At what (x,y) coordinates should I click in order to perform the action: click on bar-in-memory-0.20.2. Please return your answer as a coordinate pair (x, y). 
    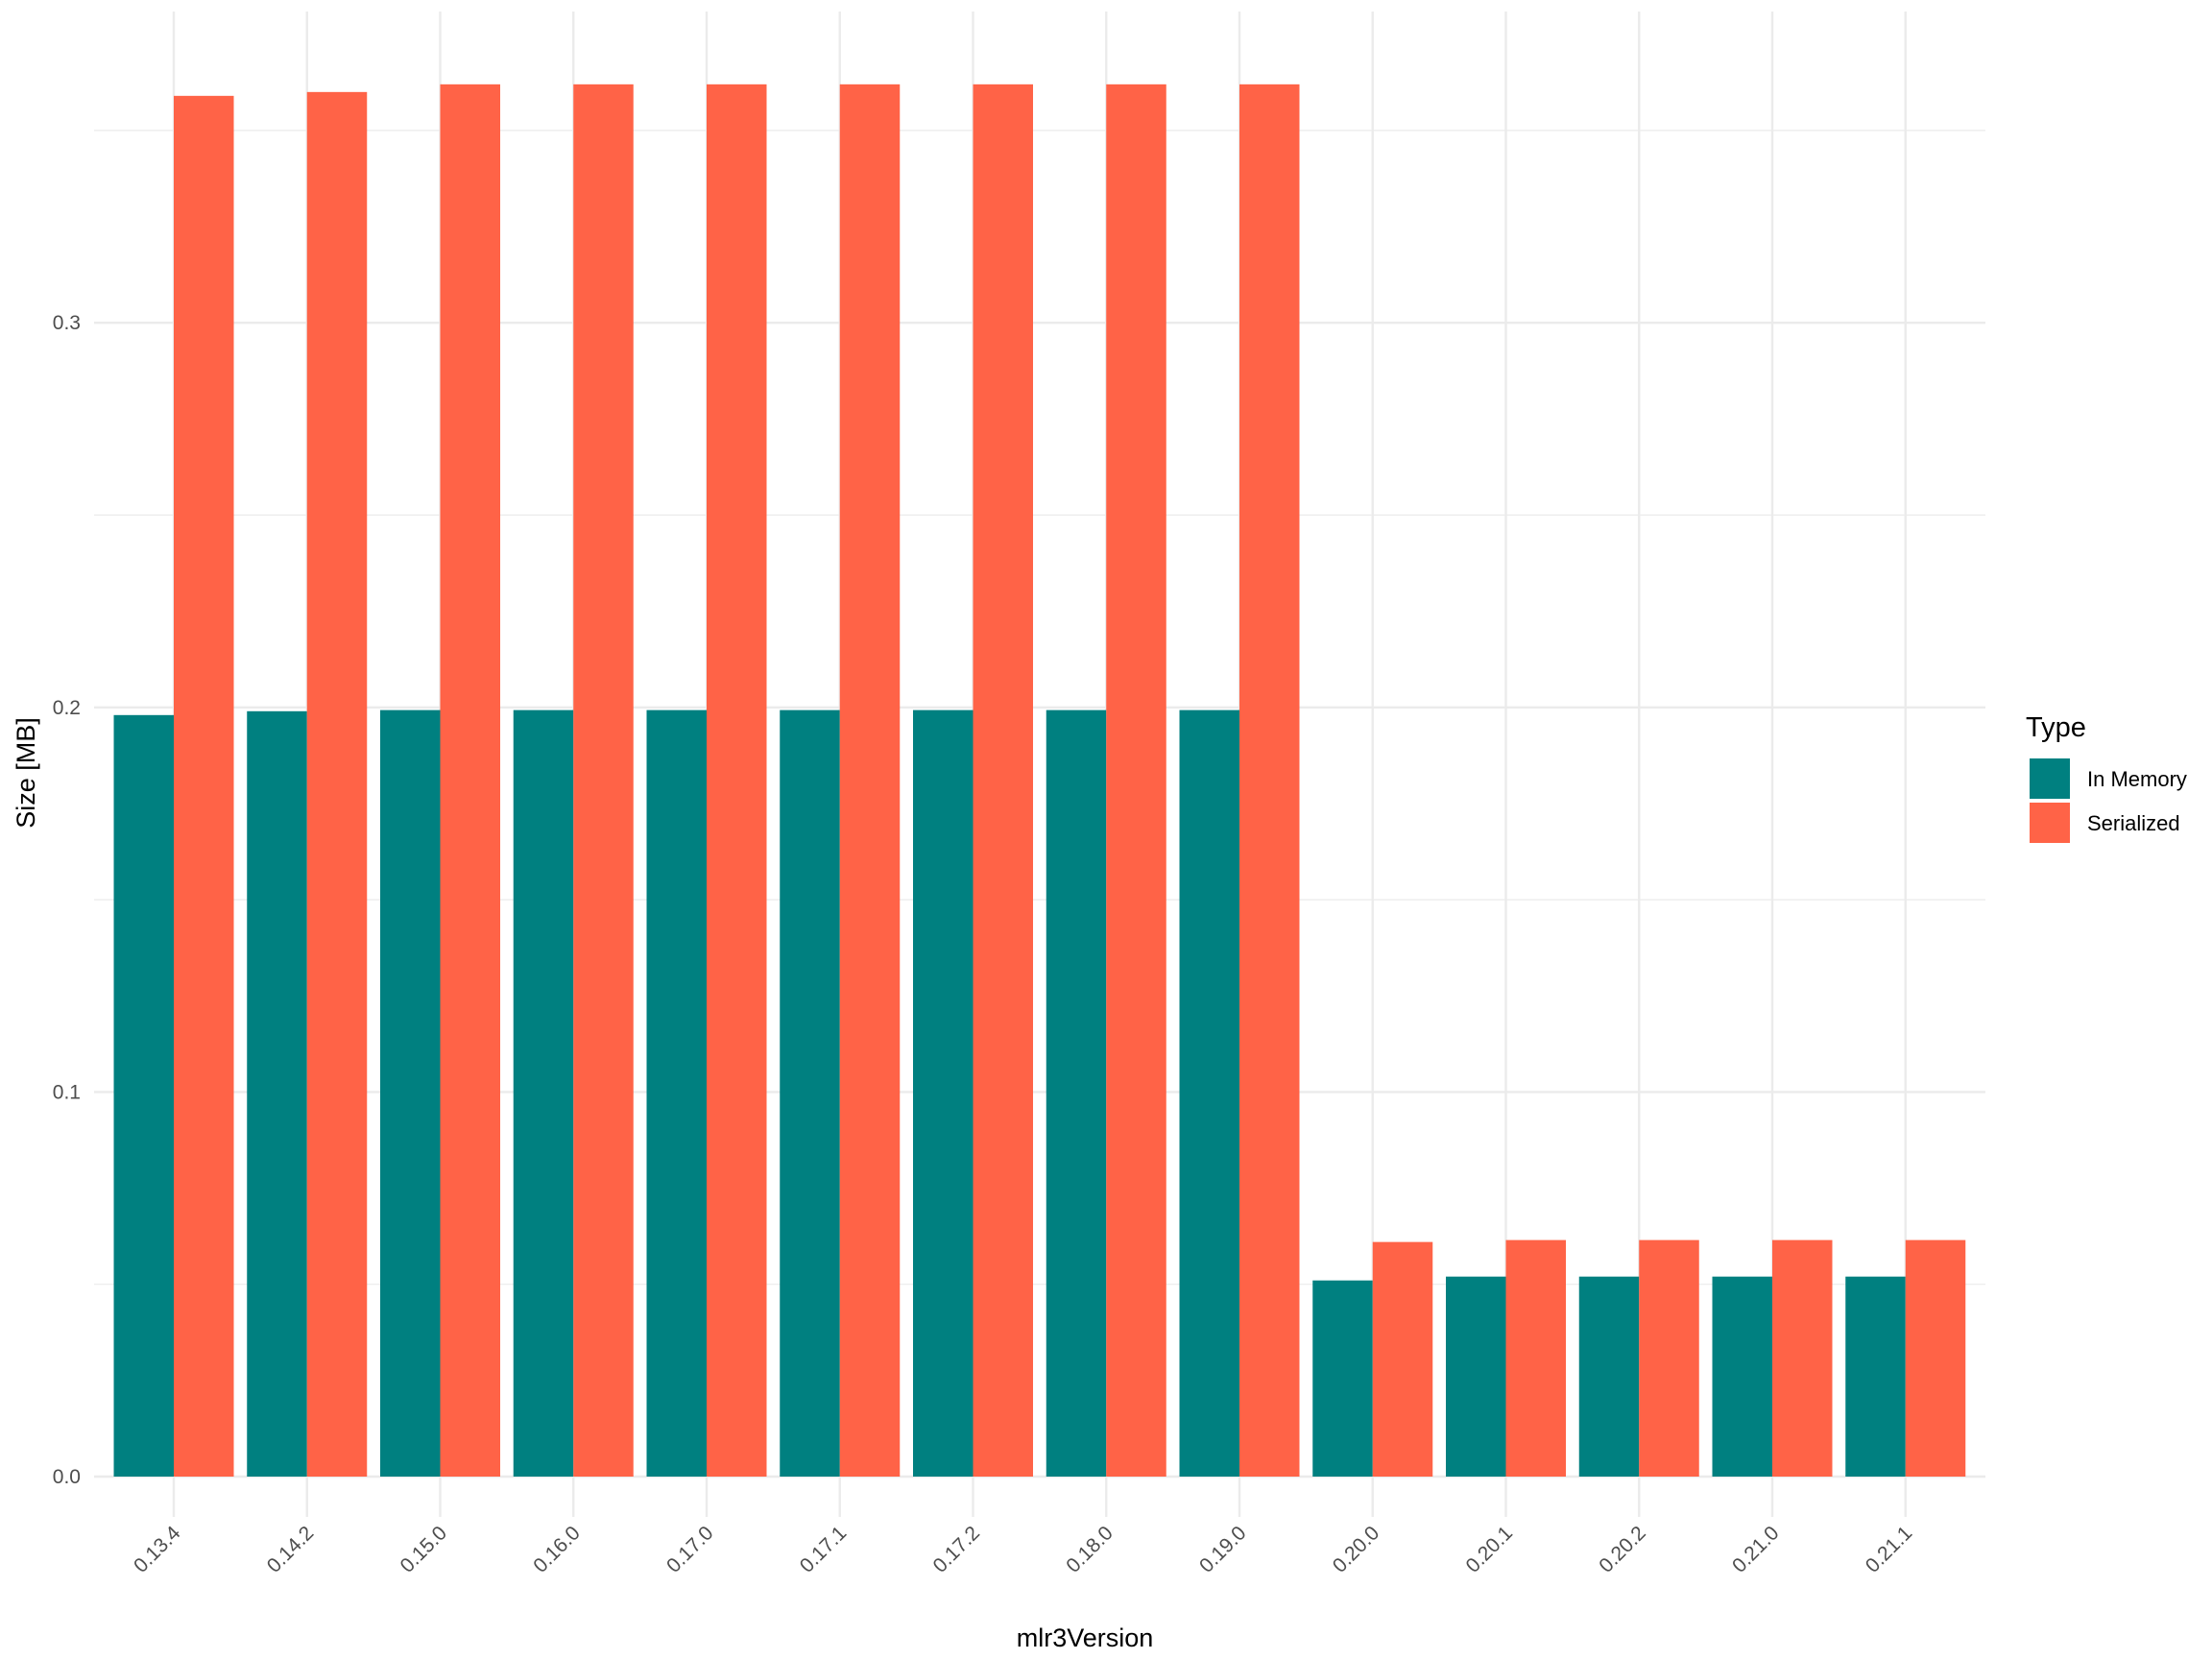
    Looking at the image, I should click on (1609, 1376).